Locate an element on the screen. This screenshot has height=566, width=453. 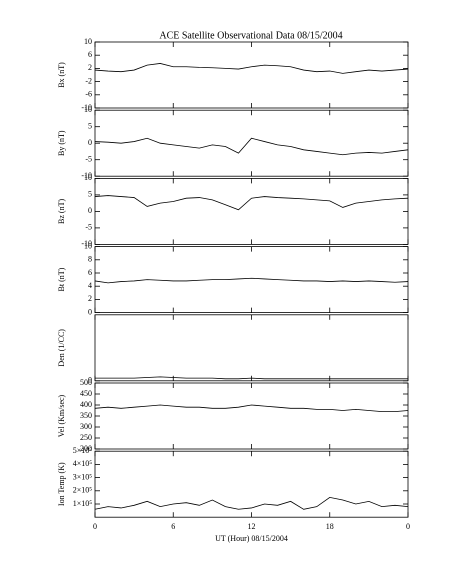
y-tick-label: 5×10⁵ is located at coordinates (83, 450).